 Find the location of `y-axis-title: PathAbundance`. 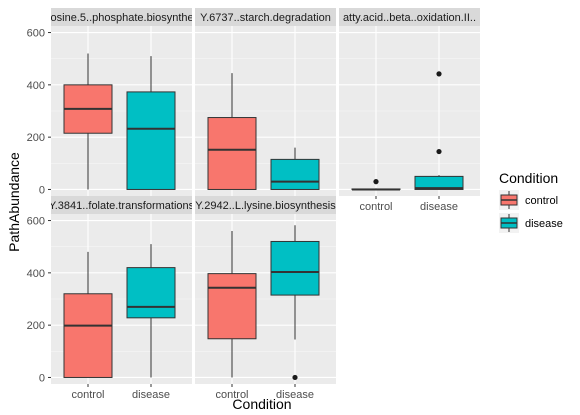

y-axis-title: PathAbundance is located at coordinates (14, 202).